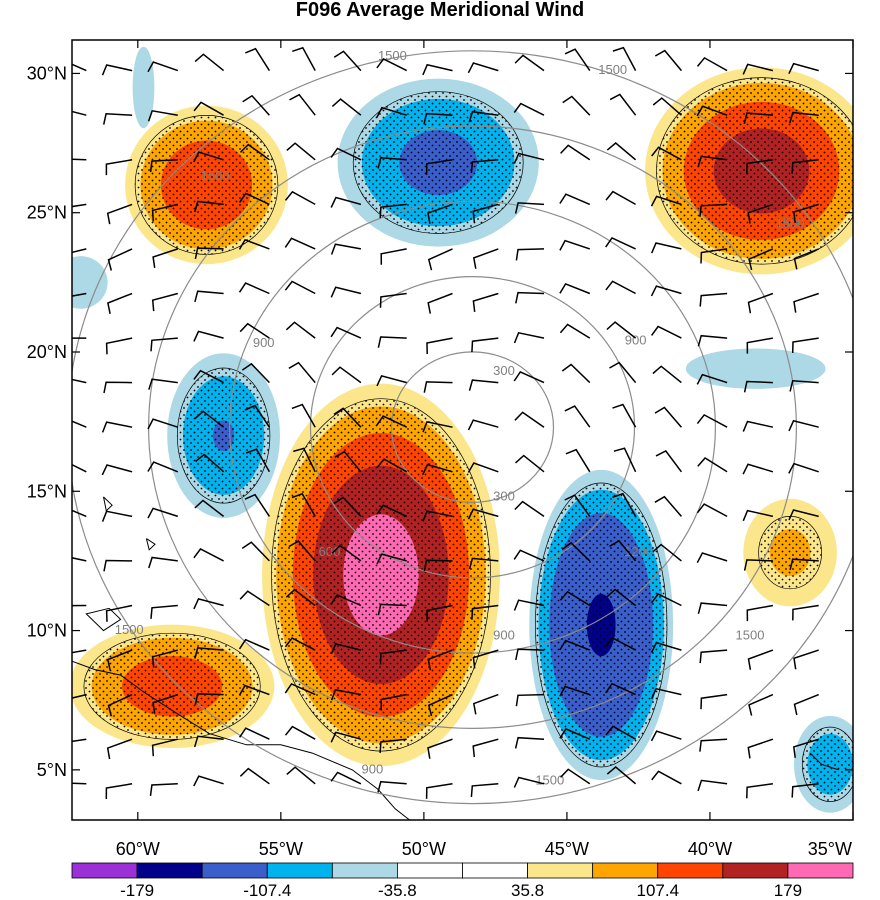  Describe the element at coordinates (47, 491) in the screenshot. I see `y-tick-label: 15°N` at that location.